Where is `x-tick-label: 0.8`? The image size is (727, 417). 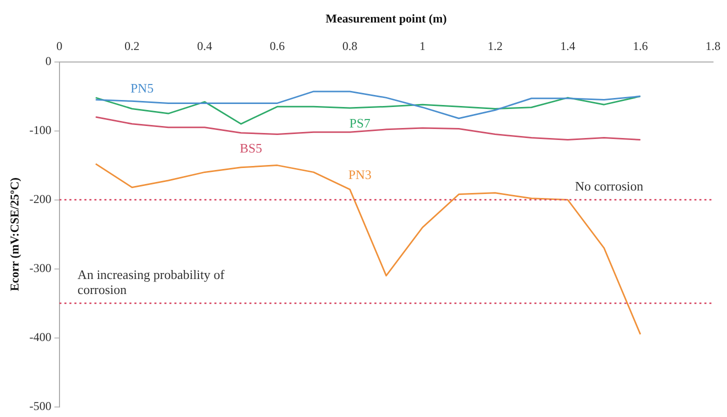
x-tick-label: 0.8 is located at coordinates (350, 45).